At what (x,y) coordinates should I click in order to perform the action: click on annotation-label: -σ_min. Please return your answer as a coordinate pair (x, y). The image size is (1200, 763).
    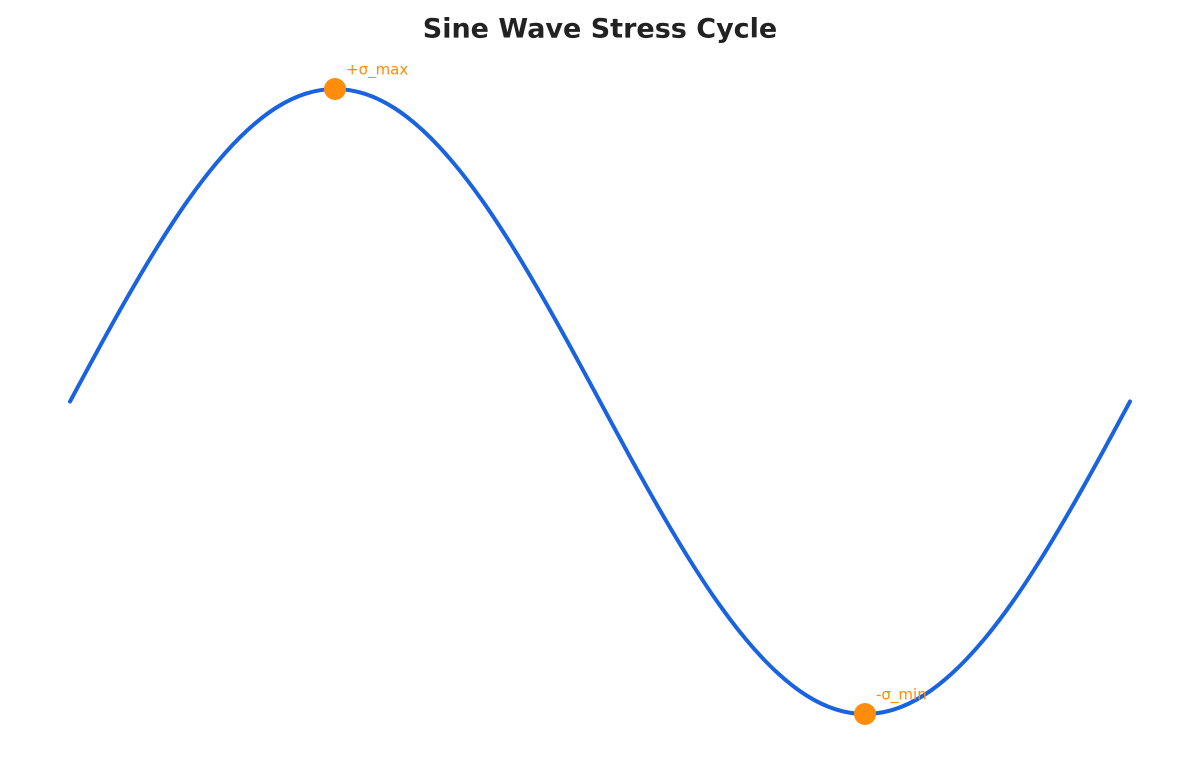
    Looking at the image, I should click on (901, 695).